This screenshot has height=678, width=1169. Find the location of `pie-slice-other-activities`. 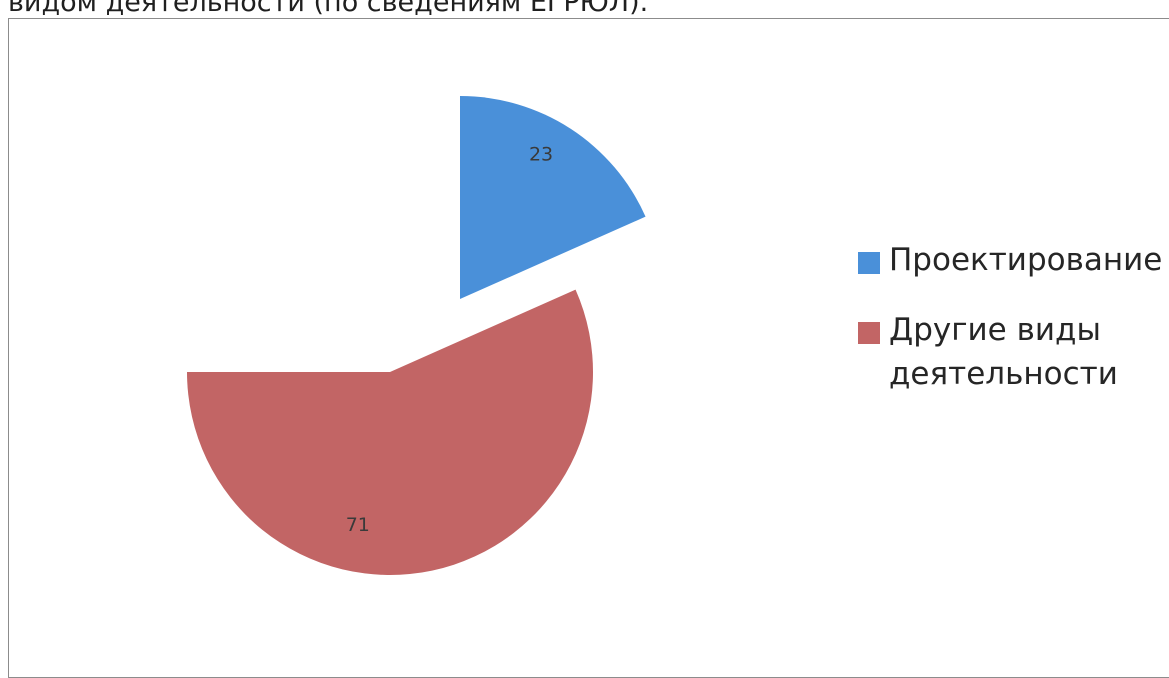

pie-slice-other-activities is located at coordinates (390, 432).